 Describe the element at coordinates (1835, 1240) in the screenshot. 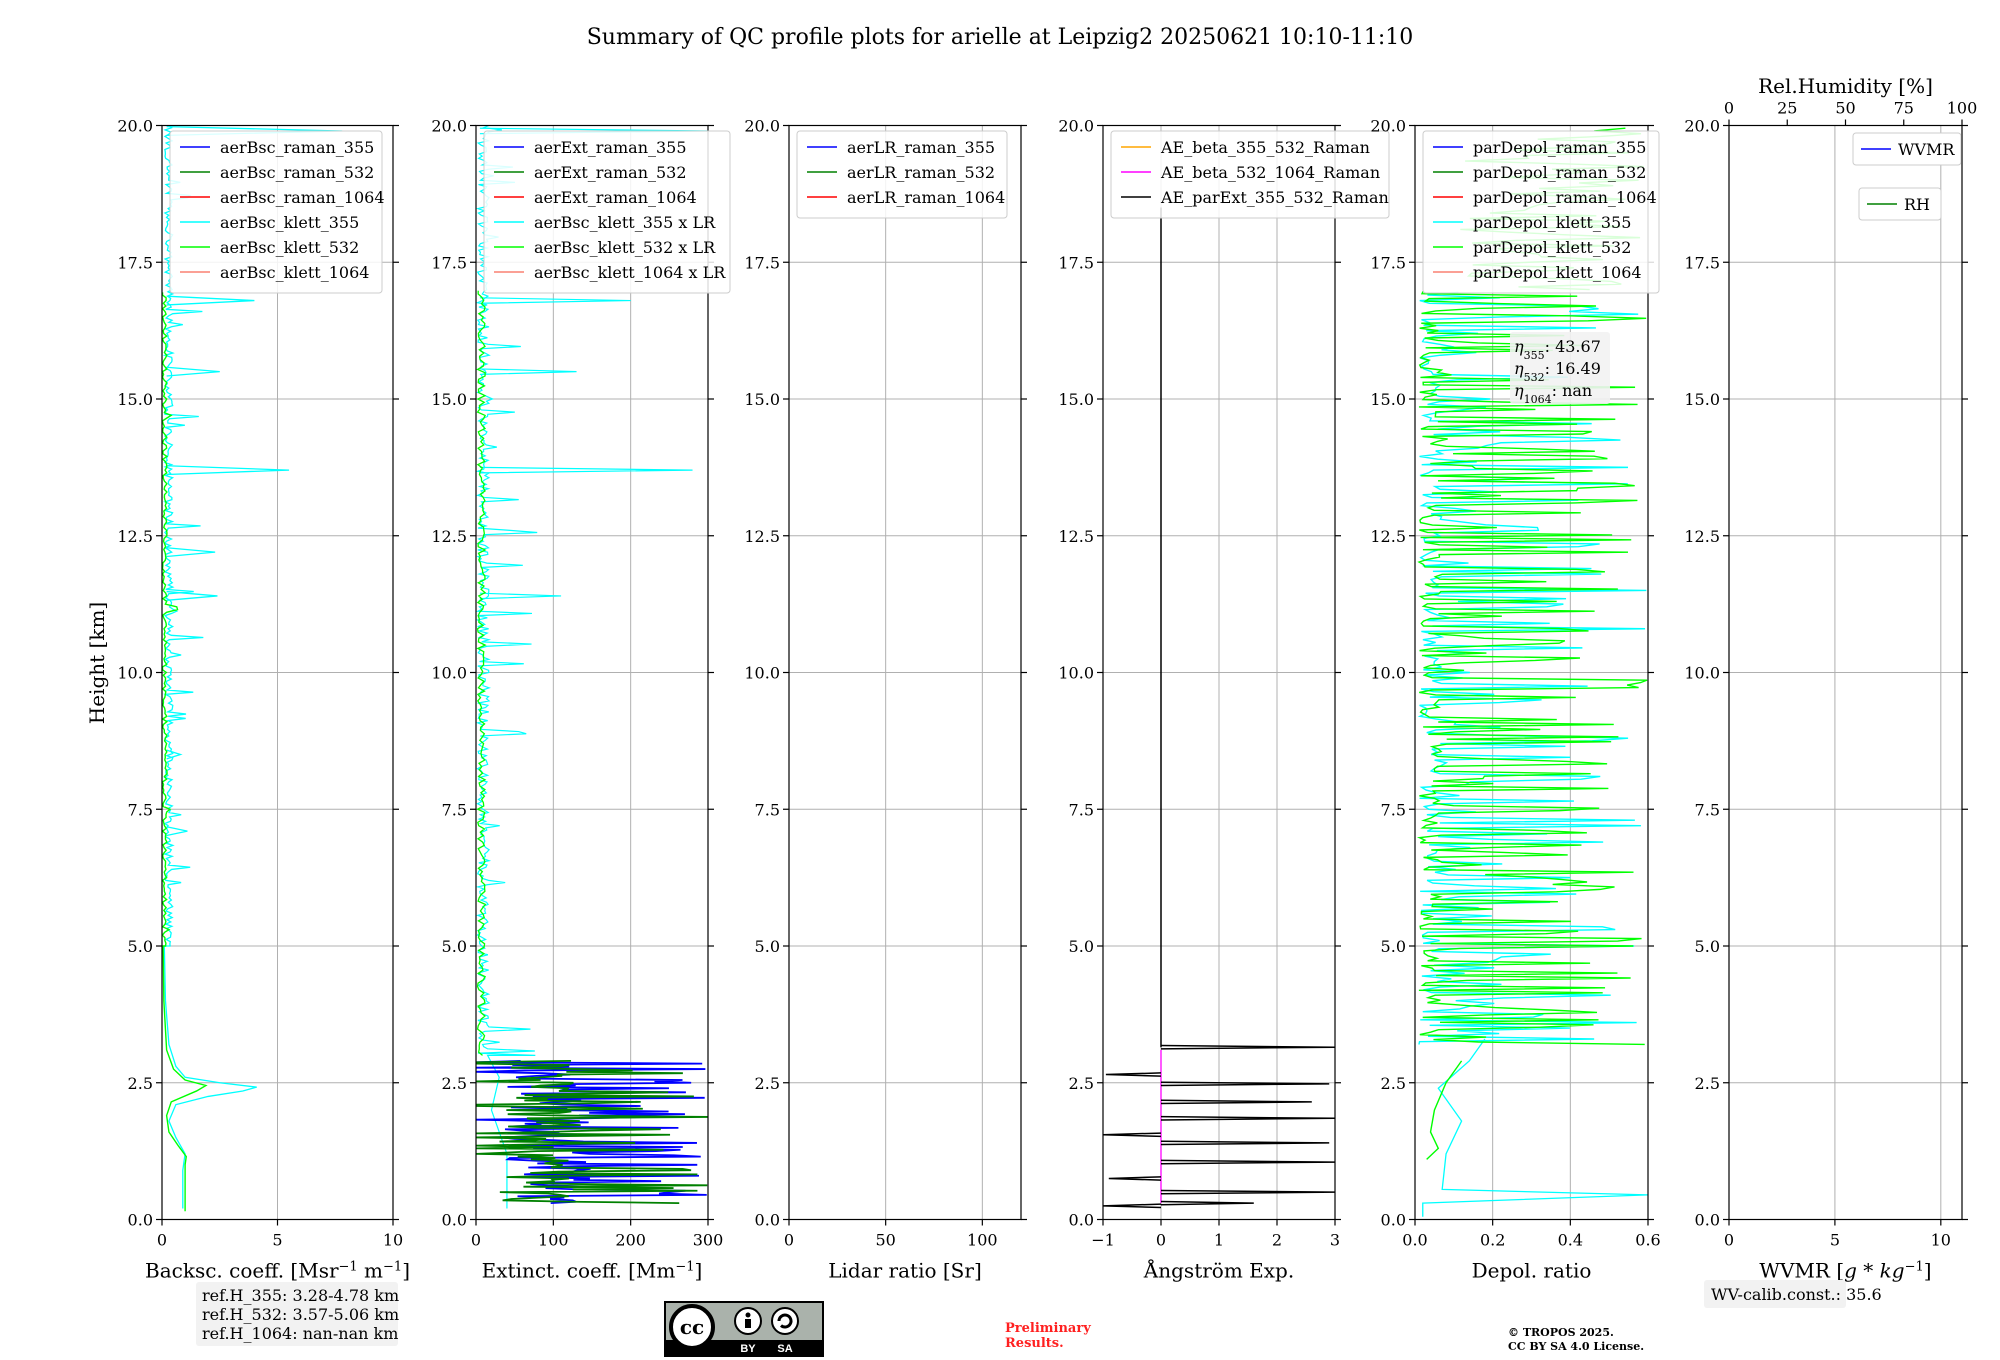

I see `xtick-label-5: 5` at that location.